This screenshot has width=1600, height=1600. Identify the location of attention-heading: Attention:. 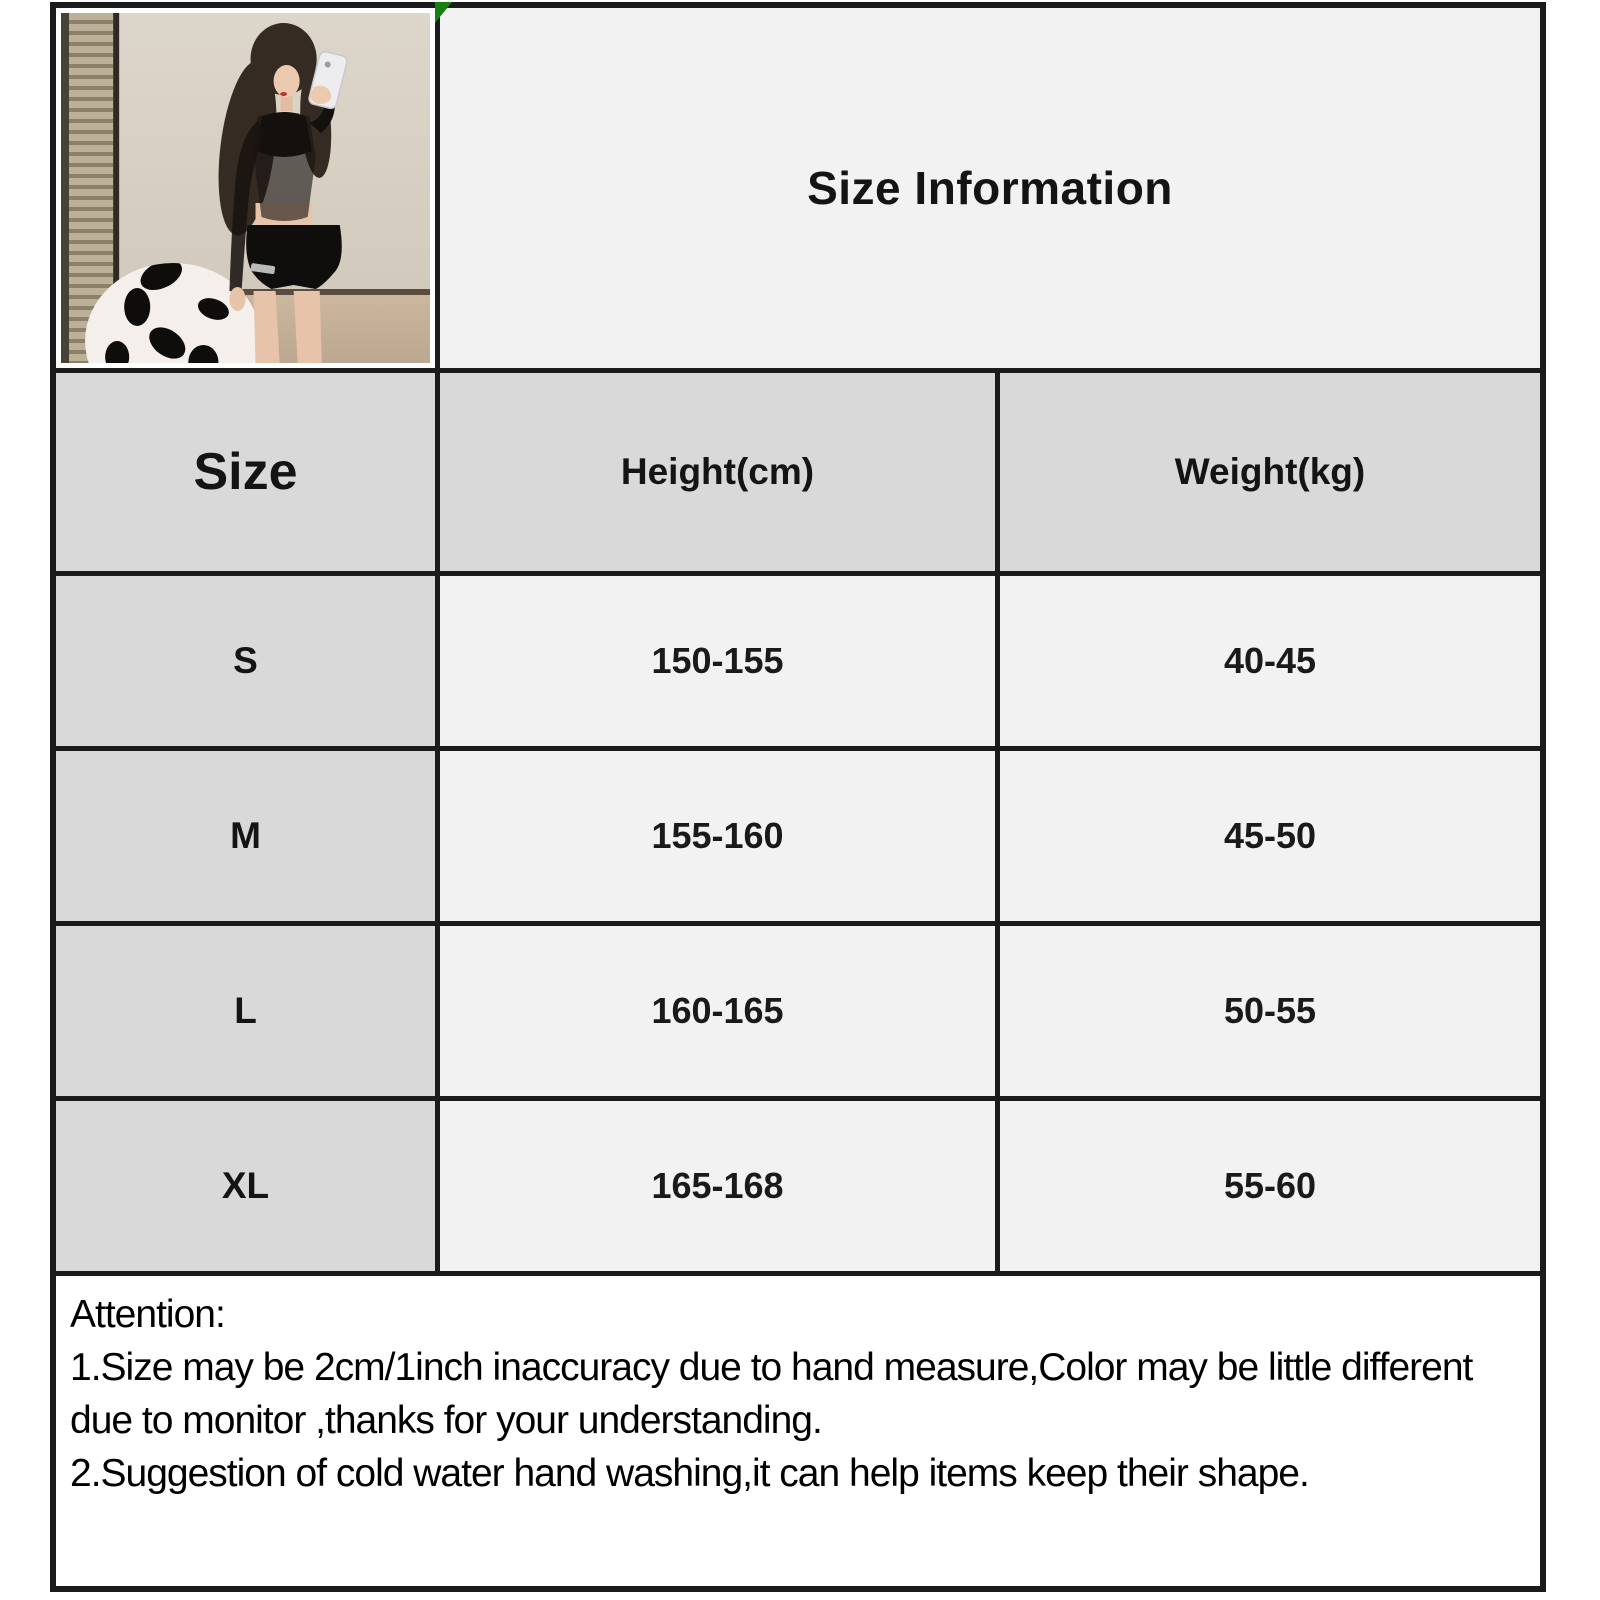
(148, 1314).